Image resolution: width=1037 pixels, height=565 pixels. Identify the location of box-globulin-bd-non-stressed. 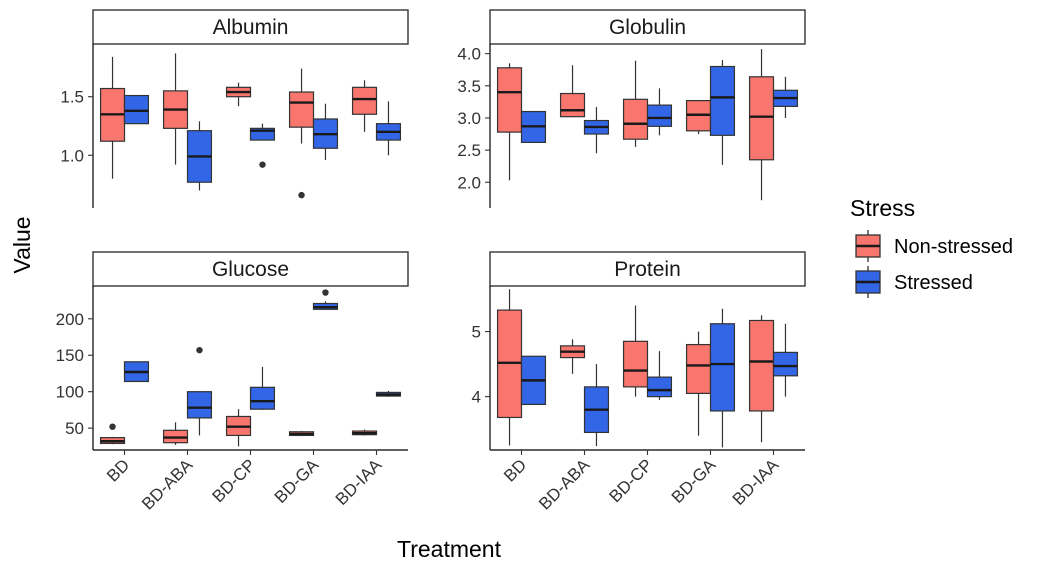
(509, 122).